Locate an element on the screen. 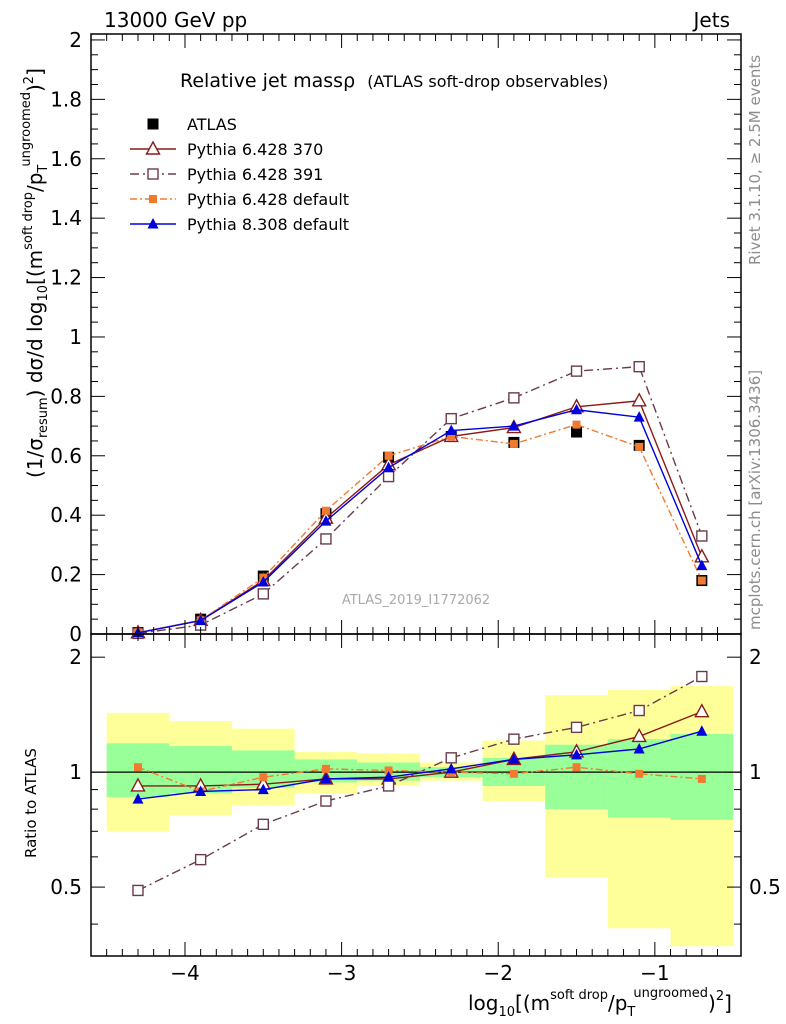 The height and width of the screenshot is (1024, 786). x-tick-label: −4 is located at coordinates (184, 973).